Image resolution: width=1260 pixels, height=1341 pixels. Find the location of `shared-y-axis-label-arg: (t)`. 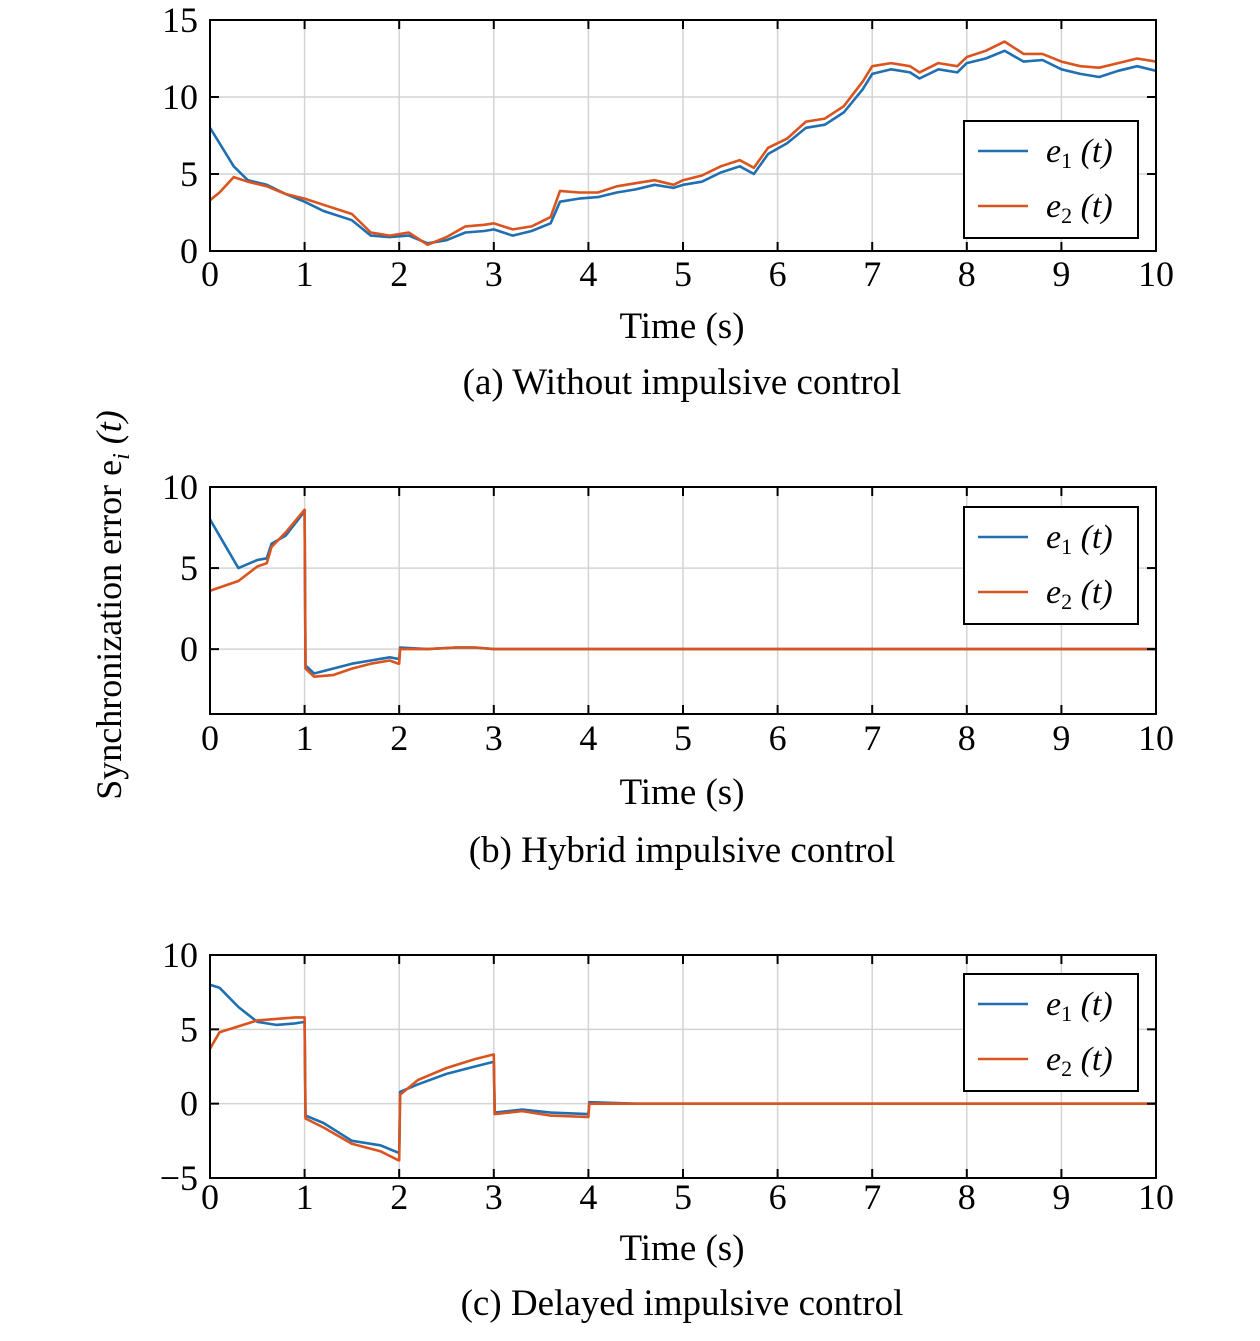

shared-y-axis-label-arg: (t) is located at coordinates (108, 427).